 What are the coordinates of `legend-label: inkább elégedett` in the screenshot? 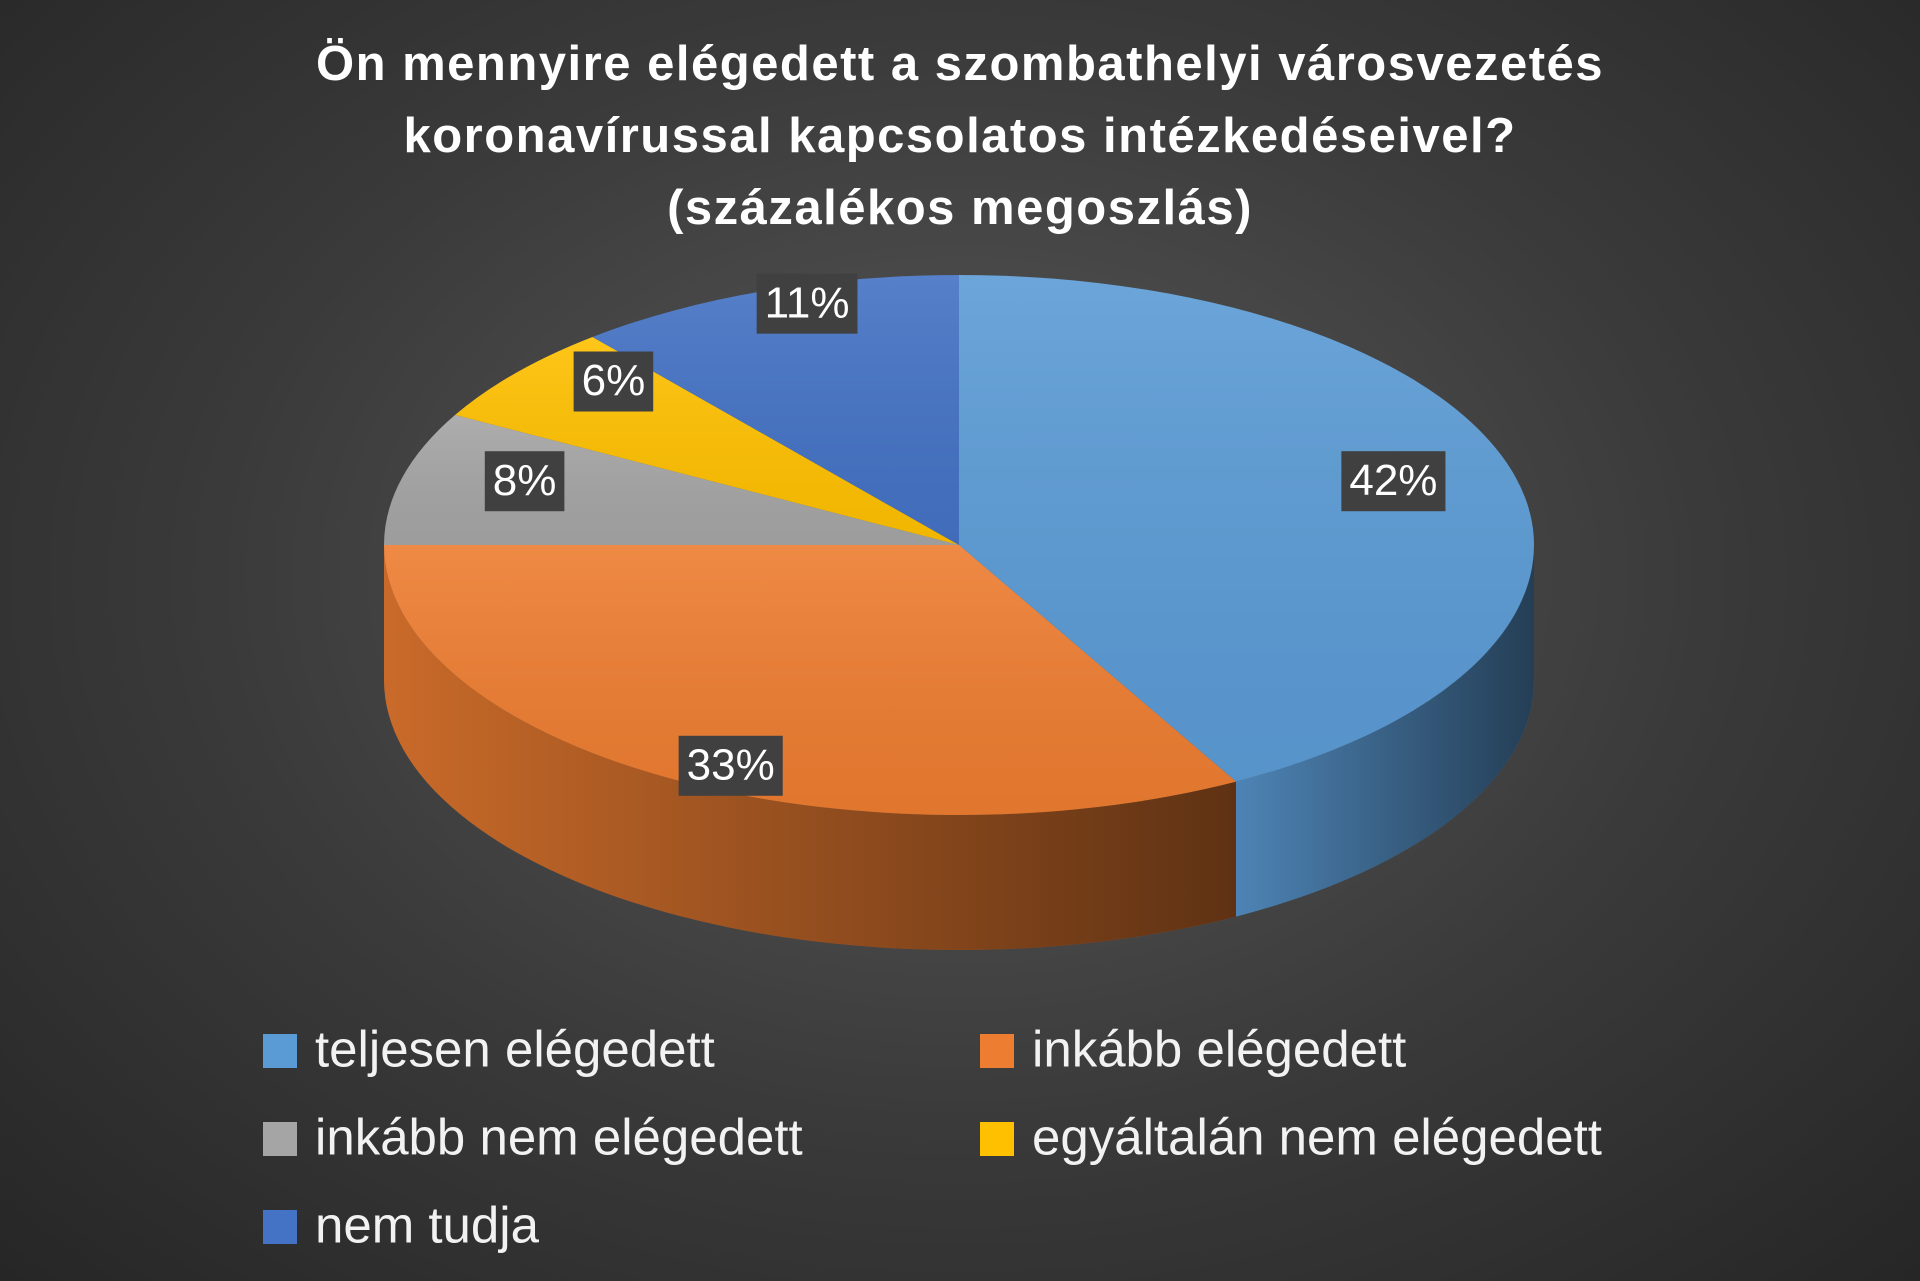 It's located at (1219, 1048).